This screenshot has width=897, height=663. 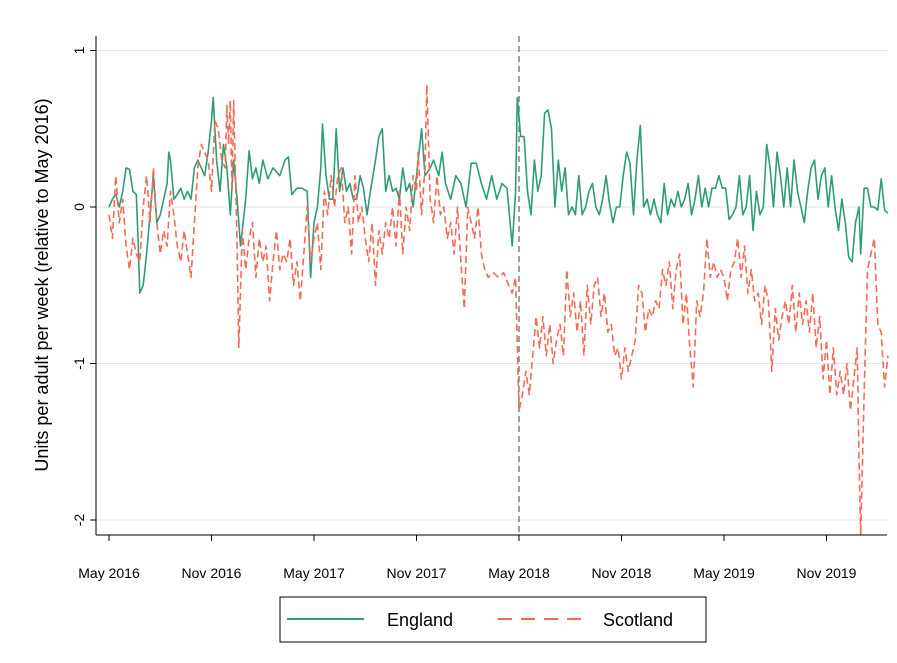 I want to click on x-tick-label: Nov 2016, so click(x=212, y=573).